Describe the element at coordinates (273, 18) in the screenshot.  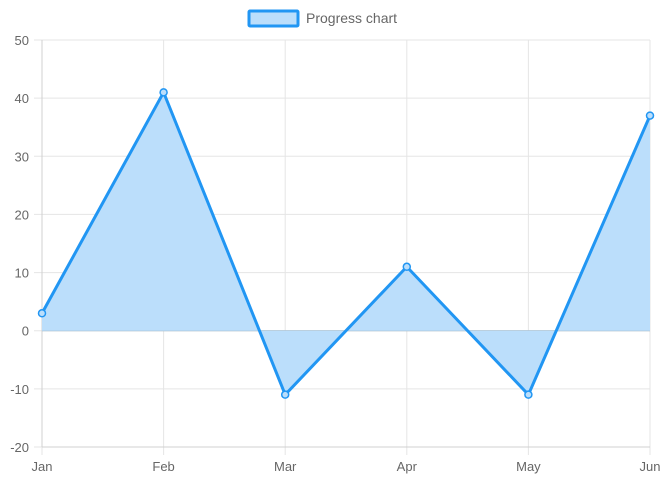
I see `legend-swatch` at that location.